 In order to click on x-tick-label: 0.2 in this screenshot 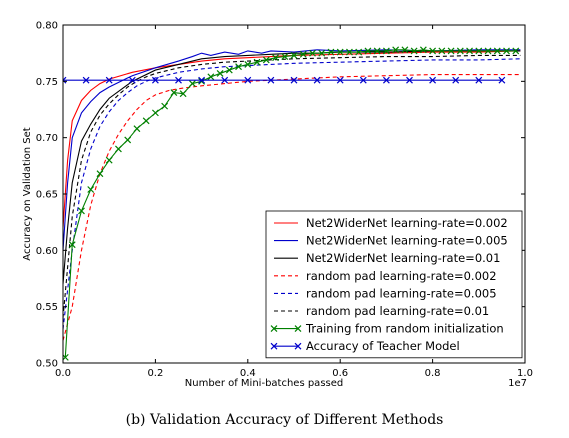, I will do `click(155, 373)`.